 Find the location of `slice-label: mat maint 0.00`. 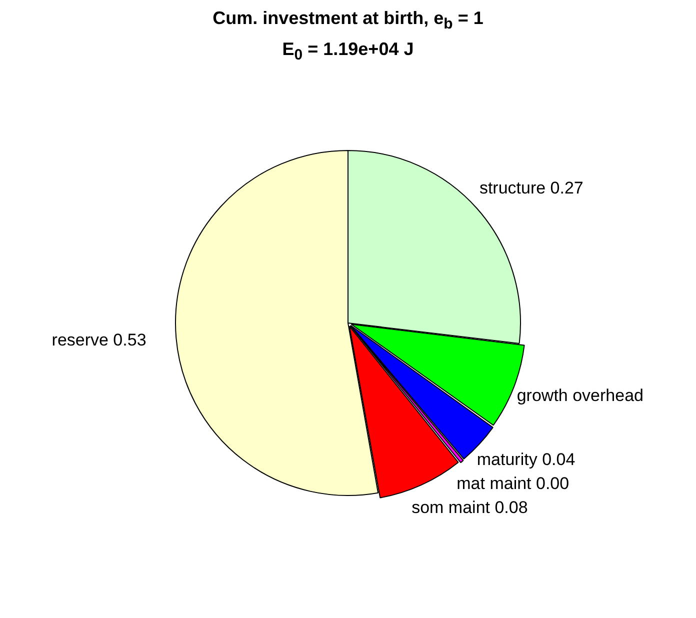

slice-label: mat maint 0.00 is located at coordinates (513, 484).